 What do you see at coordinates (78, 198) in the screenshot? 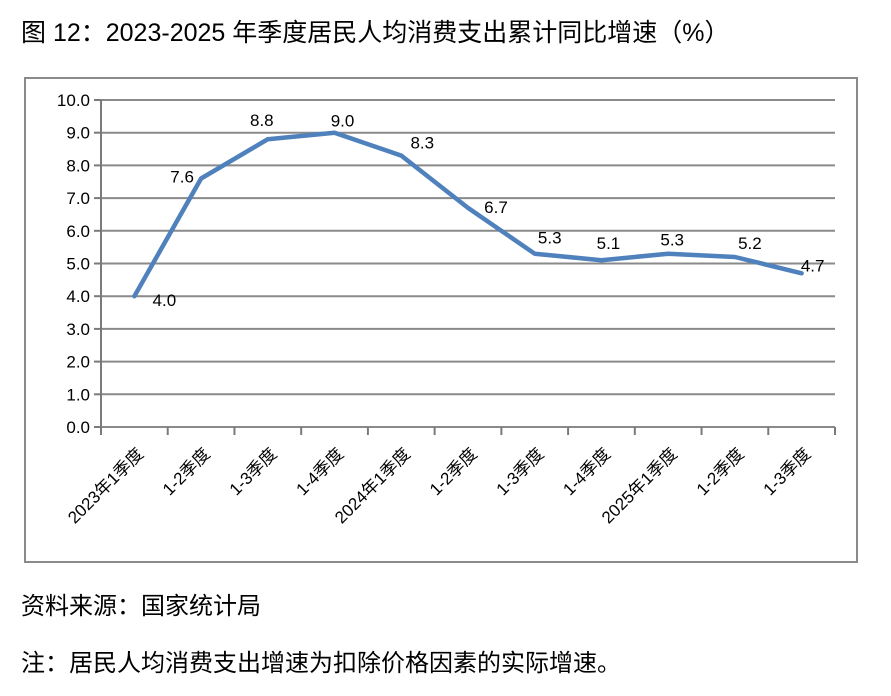
I see `y-tick-label: 7.0` at bounding box center [78, 198].